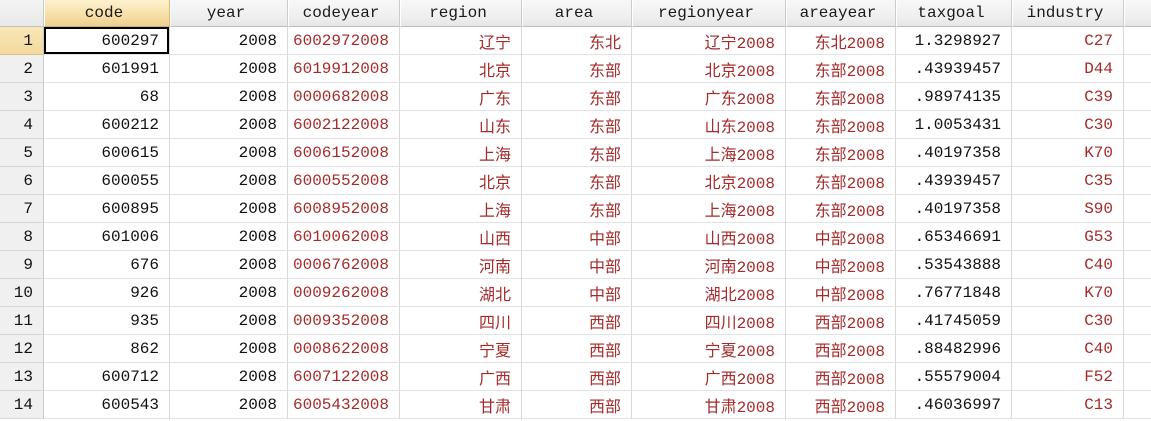 The width and height of the screenshot is (1151, 421). Describe the element at coordinates (22, 321) in the screenshot. I see `row-number: 11` at that location.